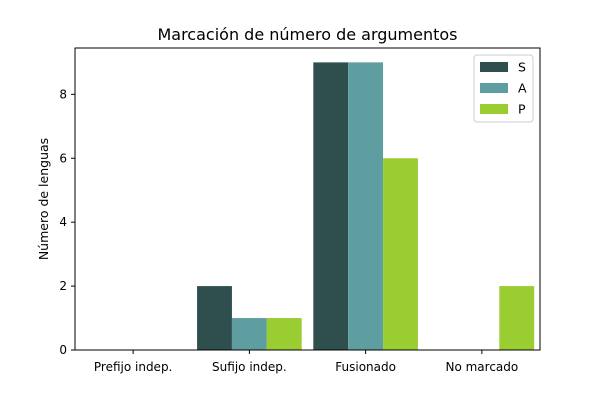 This screenshot has height=400, width=600. What do you see at coordinates (133, 367) in the screenshot?
I see `x-tick-label: Prefijo indep.` at bounding box center [133, 367].